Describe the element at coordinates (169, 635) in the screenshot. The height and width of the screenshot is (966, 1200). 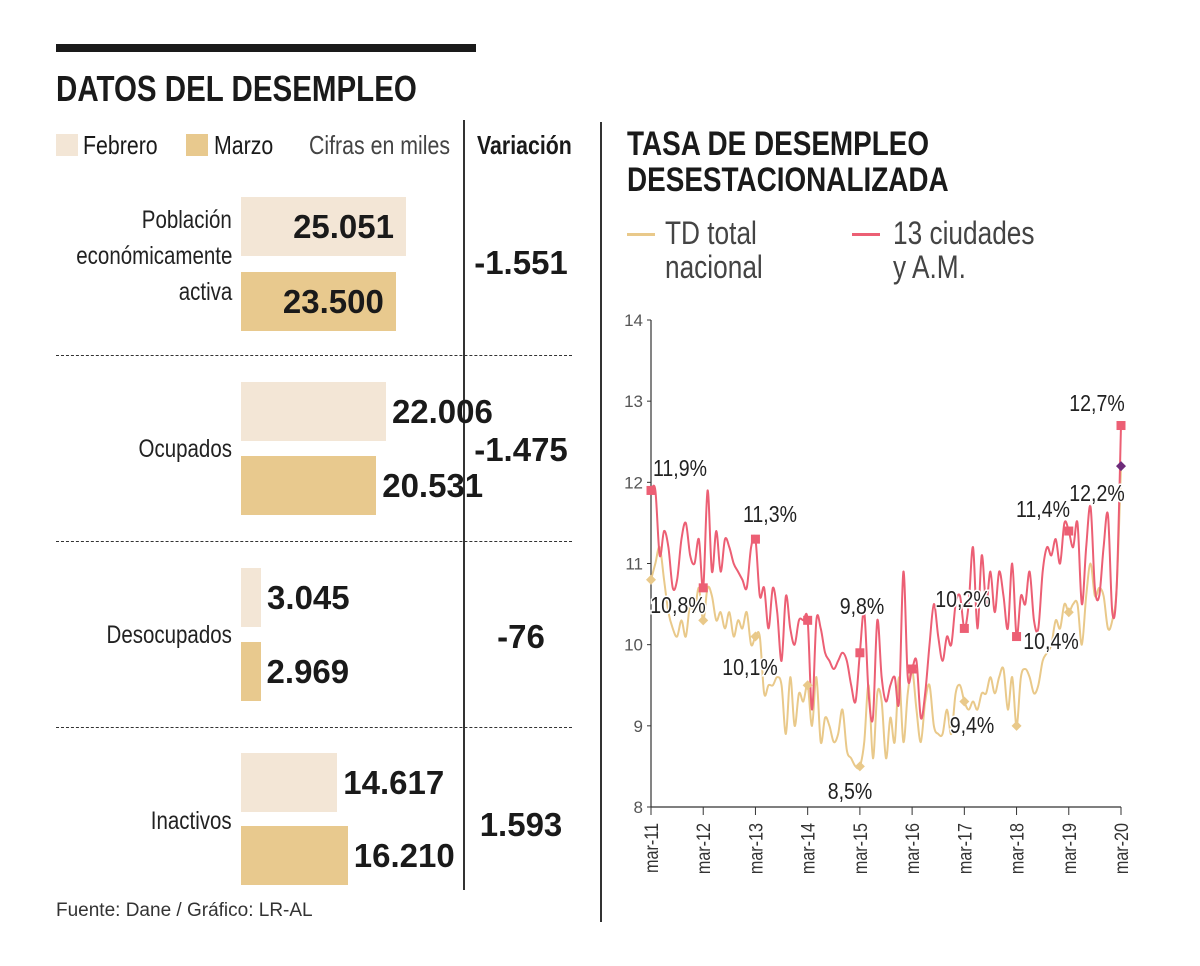
I see `row-label-text: Desocupados` at that location.